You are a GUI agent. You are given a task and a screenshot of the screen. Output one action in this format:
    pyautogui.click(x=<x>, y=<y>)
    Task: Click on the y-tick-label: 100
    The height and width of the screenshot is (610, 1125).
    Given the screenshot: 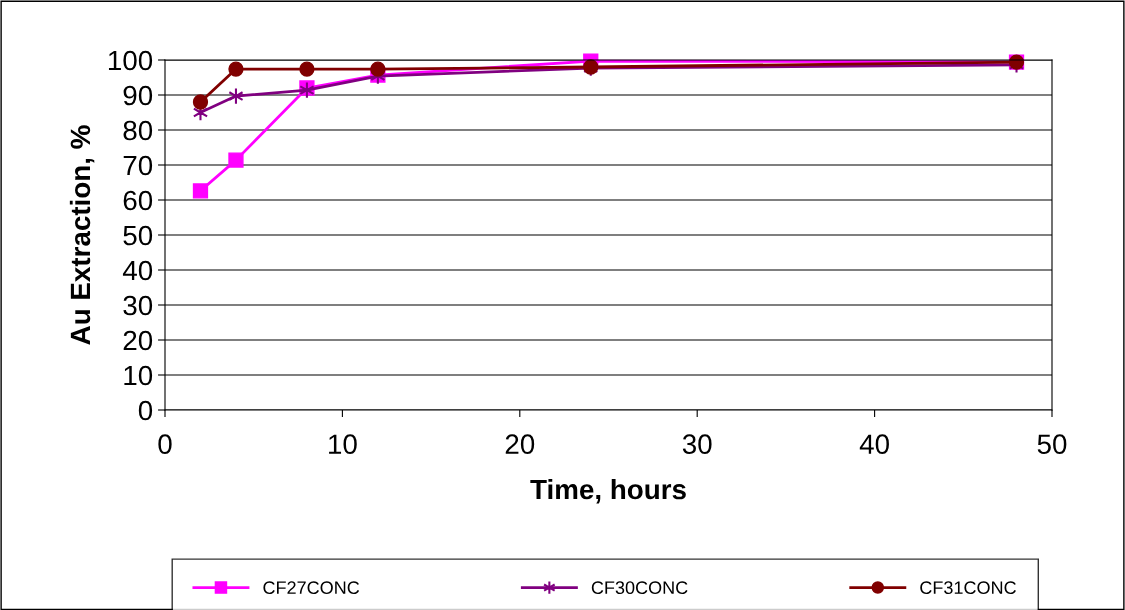 What is the action you would take?
    pyautogui.click(x=130, y=60)
    